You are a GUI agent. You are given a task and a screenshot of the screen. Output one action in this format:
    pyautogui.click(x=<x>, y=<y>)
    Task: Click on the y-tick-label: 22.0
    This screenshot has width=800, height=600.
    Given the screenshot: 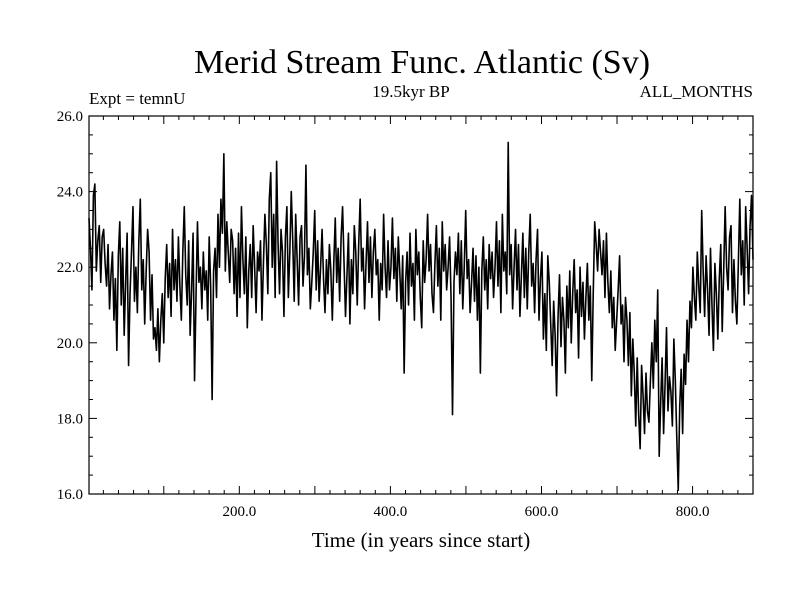 What is the action you would take?
    pyautogui.click(x=70, y=268)
    